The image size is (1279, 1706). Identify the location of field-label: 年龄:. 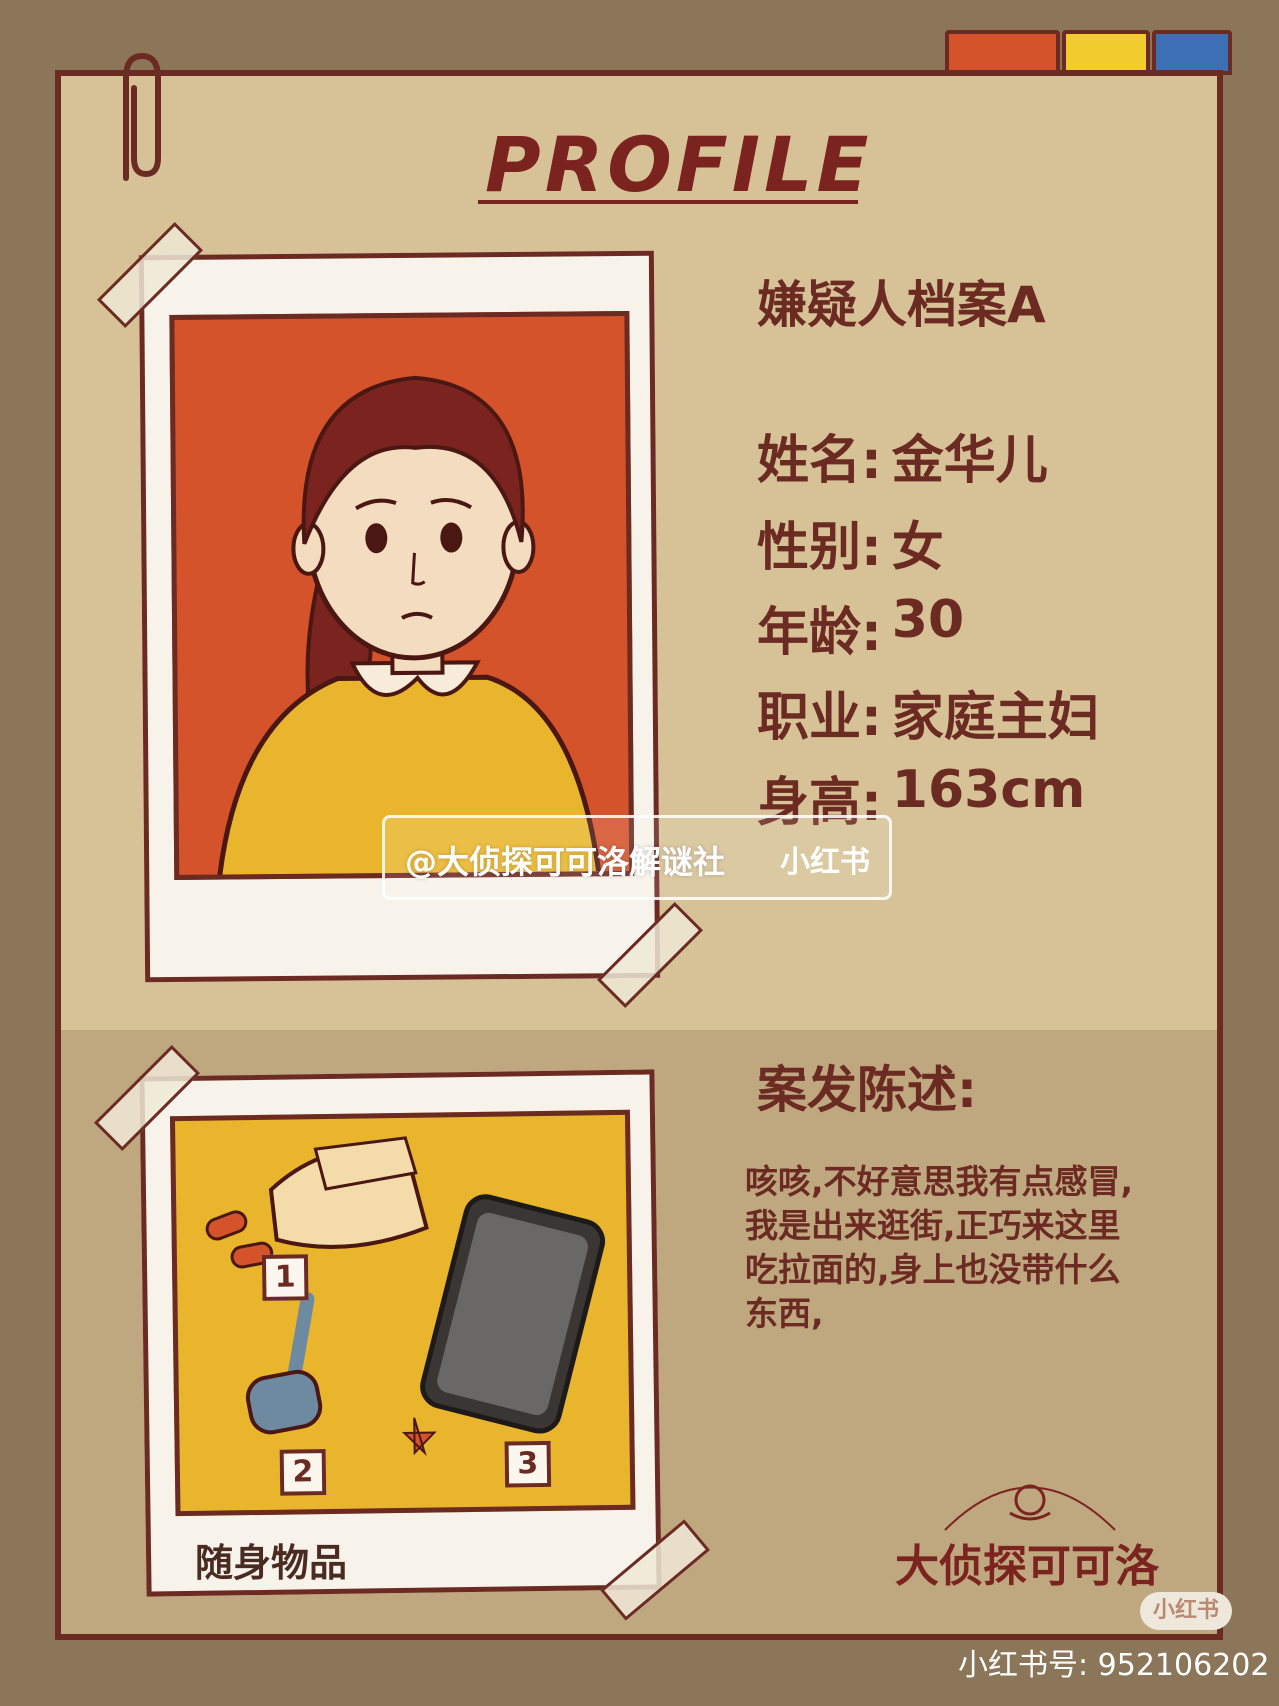
(819, 633).